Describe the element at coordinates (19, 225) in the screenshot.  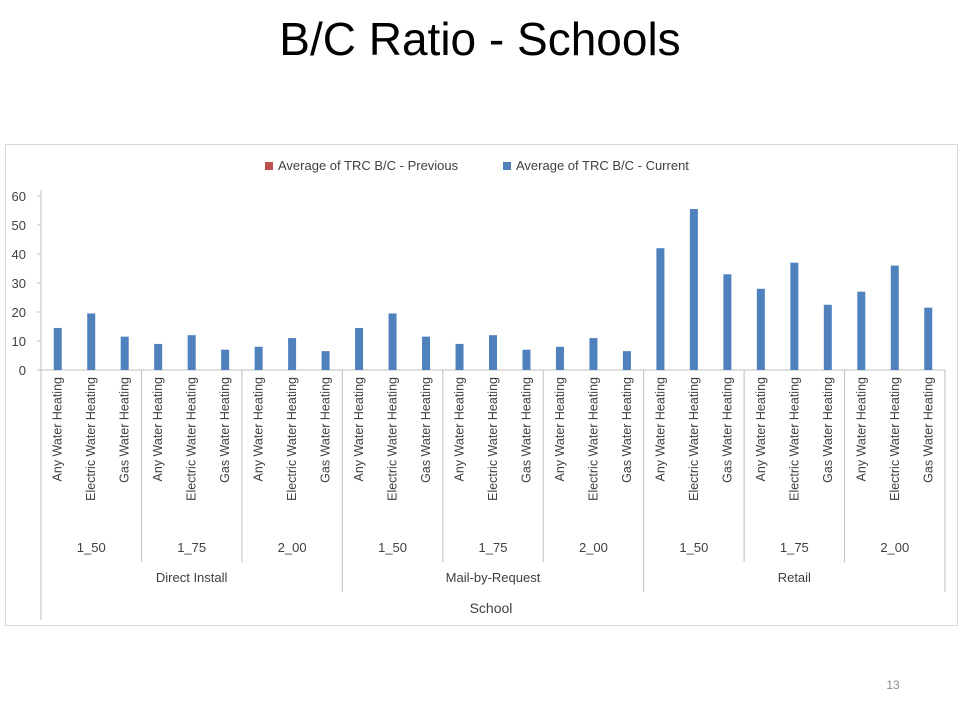
I see `y-tick-label: 50` at that location.